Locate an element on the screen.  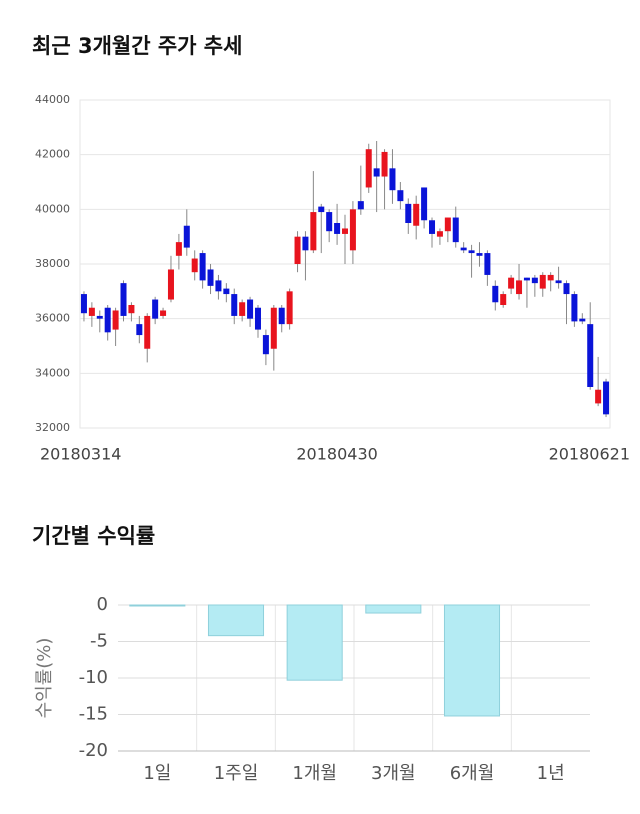
x-tick-label: 3개월 is located at coordinates (393, 773).